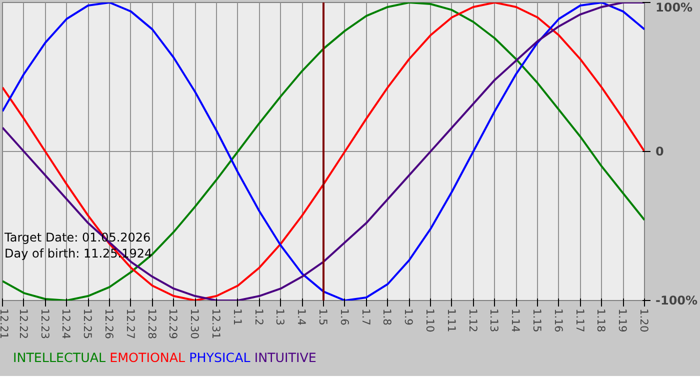  Describe the element at coordinates (259, 317) in the screenshot. I see `x-tick-label: 1.2` at that location.